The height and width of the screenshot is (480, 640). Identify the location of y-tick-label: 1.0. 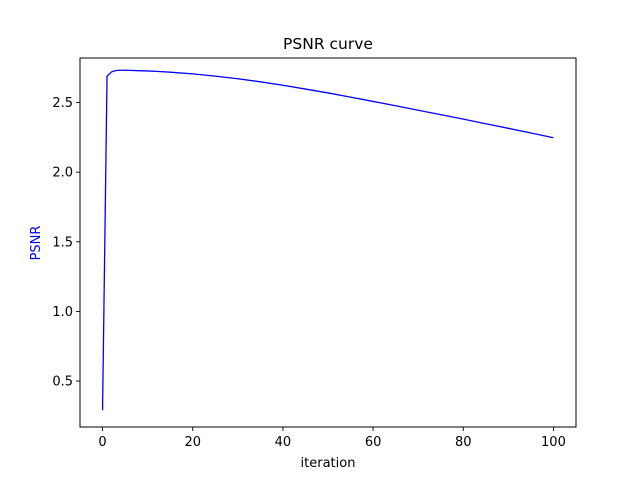
(62, 312).